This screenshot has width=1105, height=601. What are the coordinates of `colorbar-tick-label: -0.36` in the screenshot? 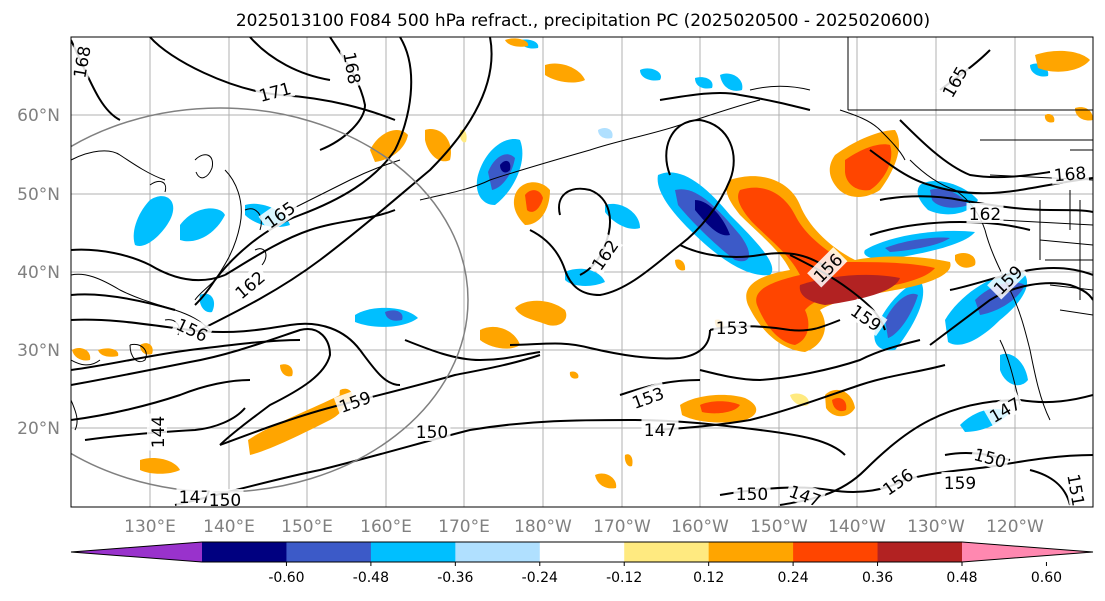 It's located at (455, 578).